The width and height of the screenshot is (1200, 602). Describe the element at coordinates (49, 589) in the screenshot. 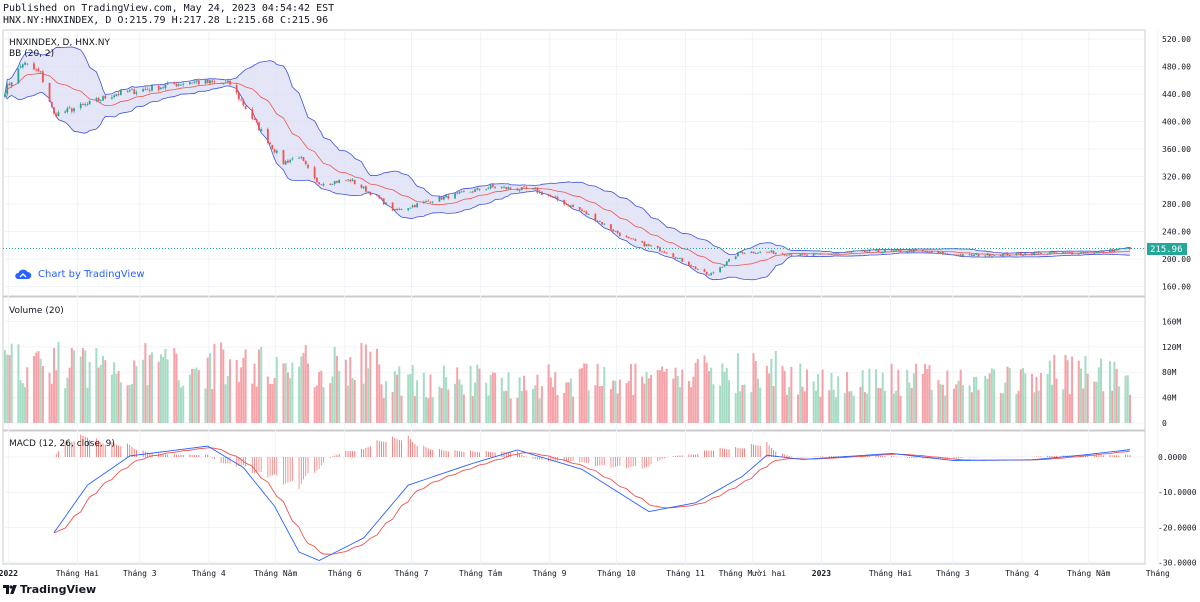

I see `tradingview-brand: TradingView` at that location.